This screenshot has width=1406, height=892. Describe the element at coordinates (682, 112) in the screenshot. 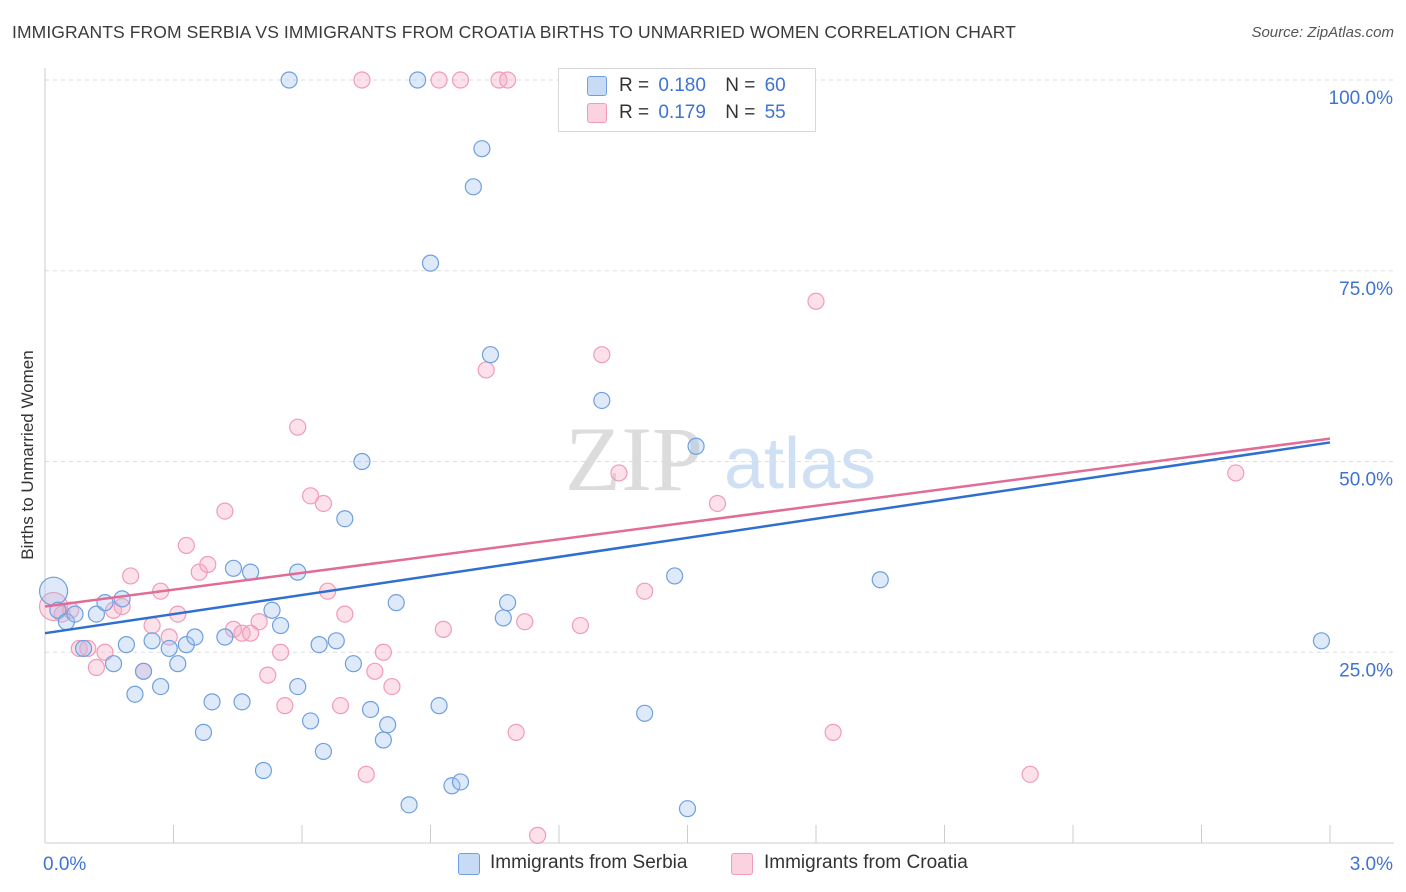

I see `legend-r-croatia: 0.179` at that location.